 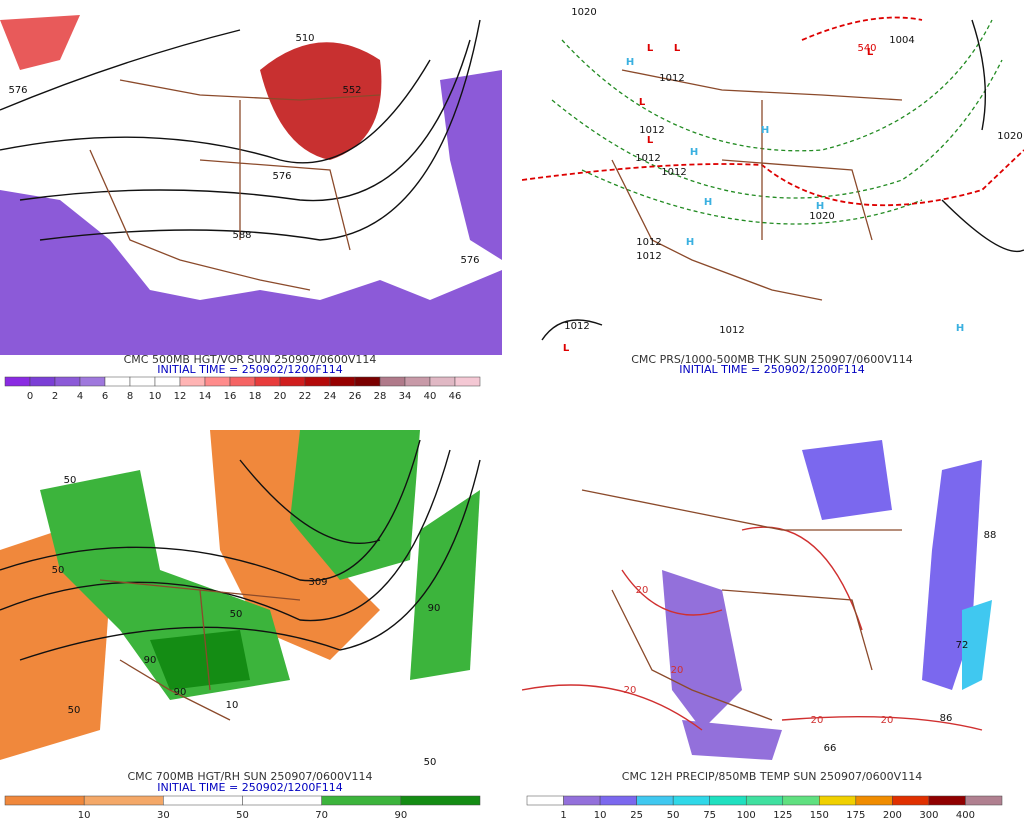 What do you see at coordinates (249, 776) in the screenshot?
I see `caption: CMC 700MB HGT/RH SUN 250907/0600V114` at bounding box center [249, 776].